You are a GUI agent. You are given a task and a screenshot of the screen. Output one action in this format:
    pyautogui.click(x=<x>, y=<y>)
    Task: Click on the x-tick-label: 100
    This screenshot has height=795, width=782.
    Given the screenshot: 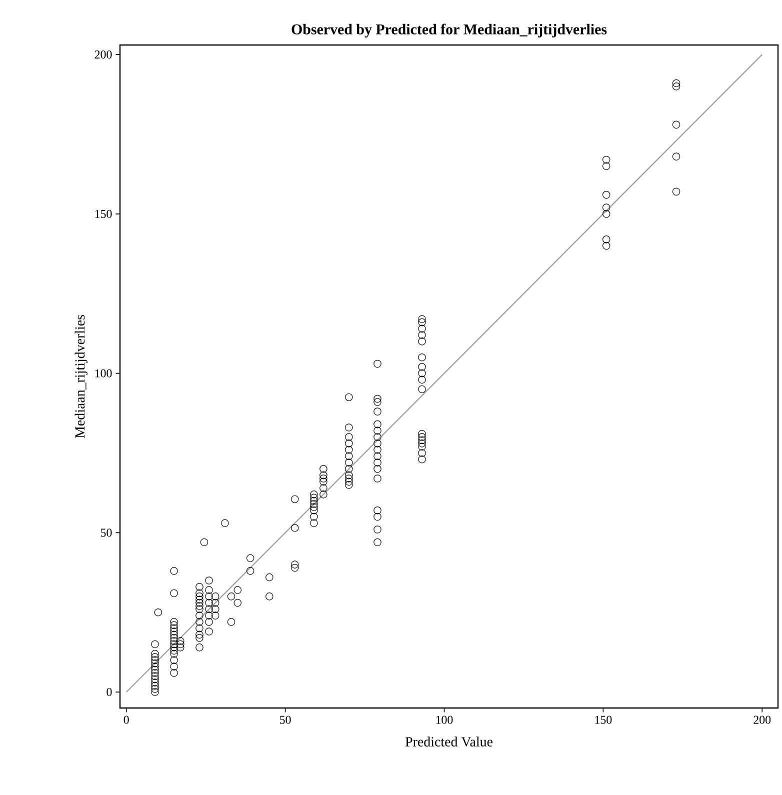 What is the action you would take?
    pyautogui.click(x=444, y=720)
    